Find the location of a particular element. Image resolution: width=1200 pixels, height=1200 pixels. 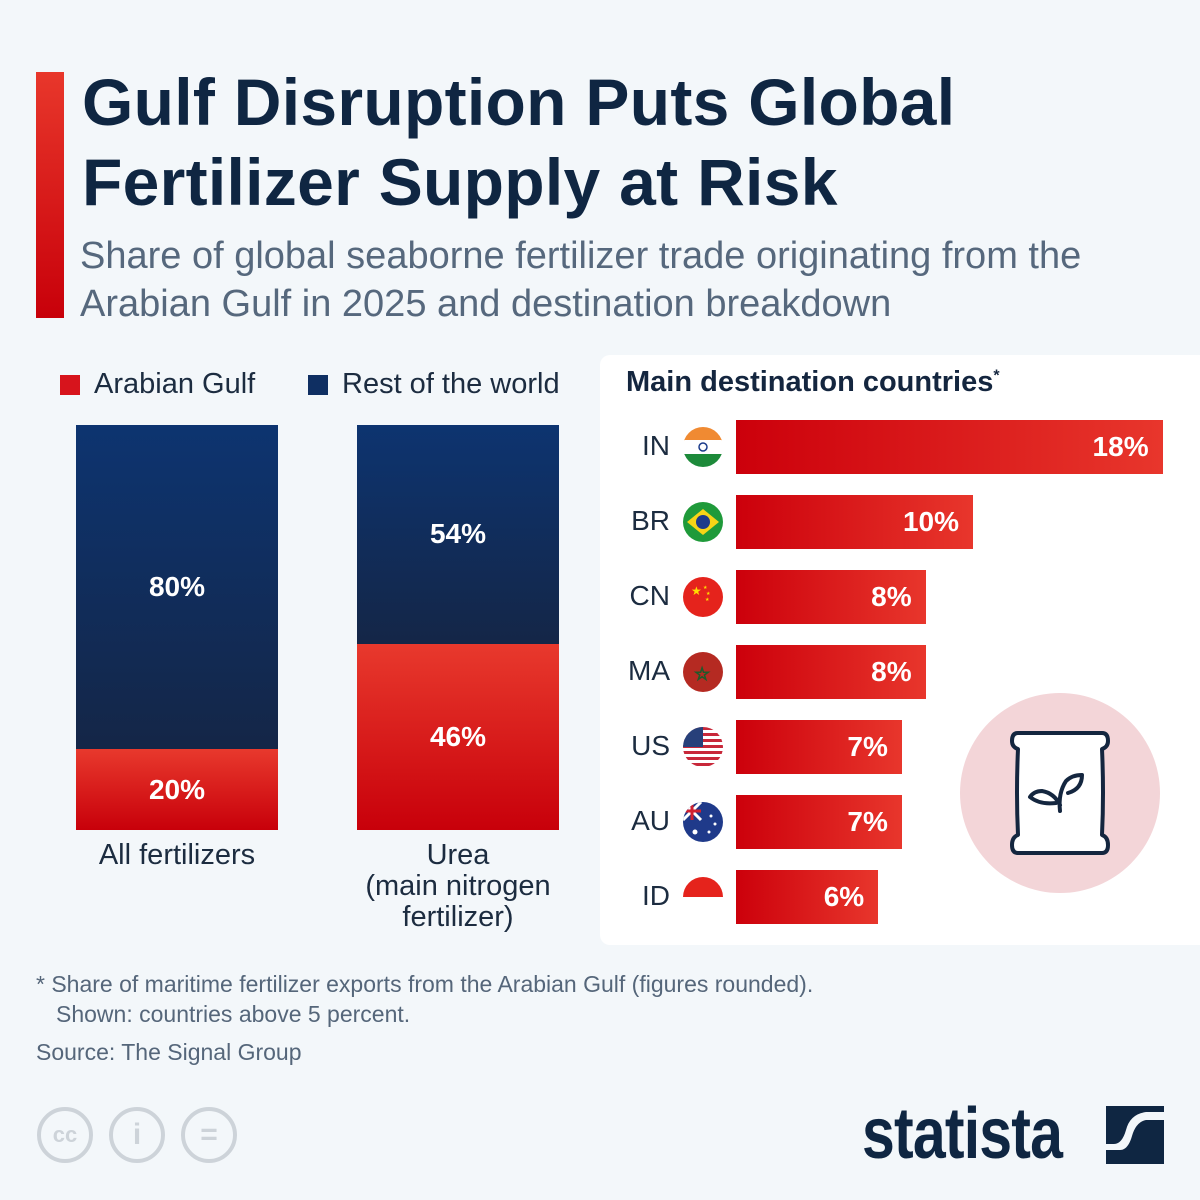

legend-item-rest-of-world: Rest of the world is located at coordinates (434, 384).